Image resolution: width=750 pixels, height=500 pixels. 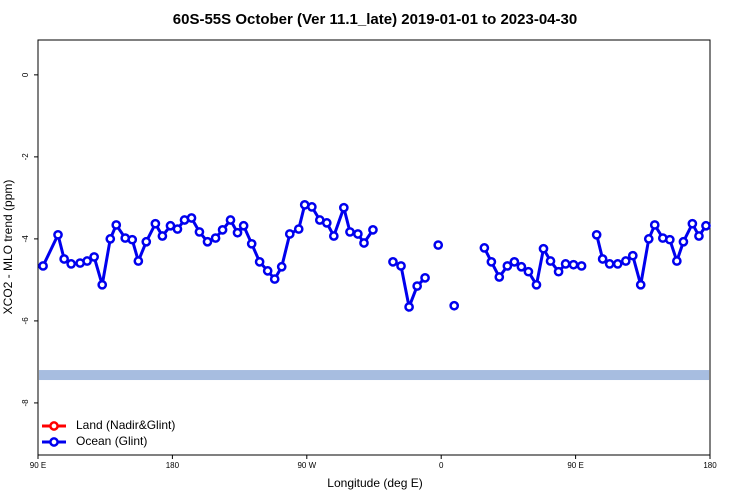 What do you see at coordinates (374, 375) in the screenshot?
I see `reference-band` at bounding box center [374, 375].